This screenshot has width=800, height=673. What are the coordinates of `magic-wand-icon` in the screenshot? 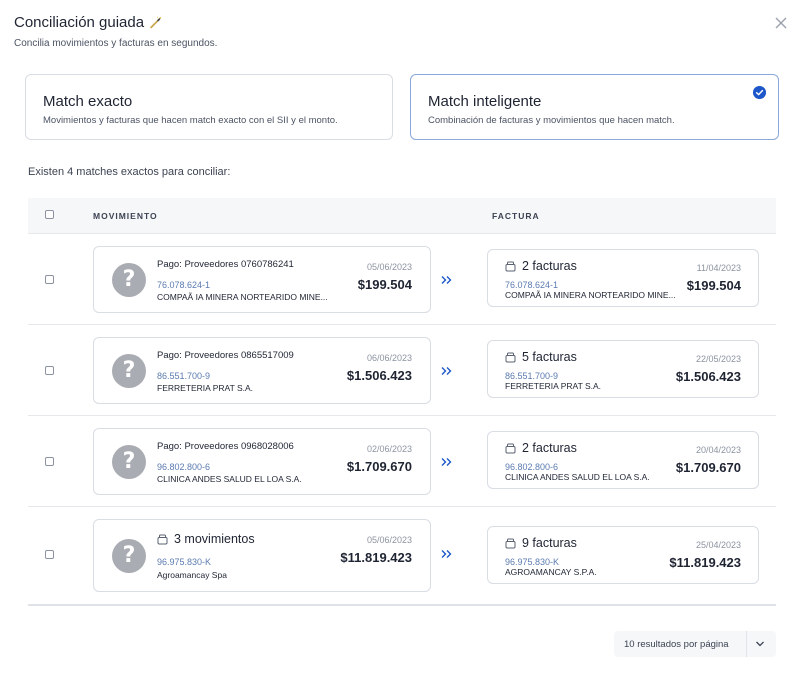 It's located at (156, 22).